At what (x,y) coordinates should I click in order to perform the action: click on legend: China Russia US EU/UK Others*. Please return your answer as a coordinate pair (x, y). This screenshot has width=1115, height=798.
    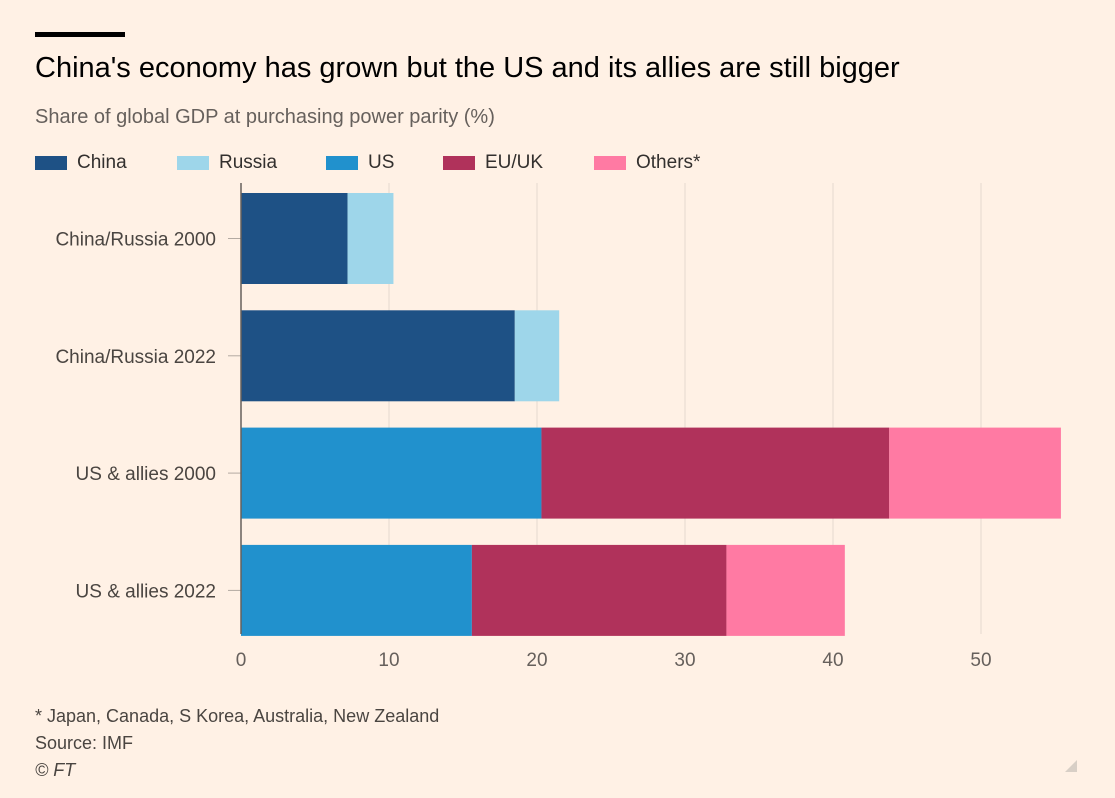
    Looking at the image, I should click on (367, 163).